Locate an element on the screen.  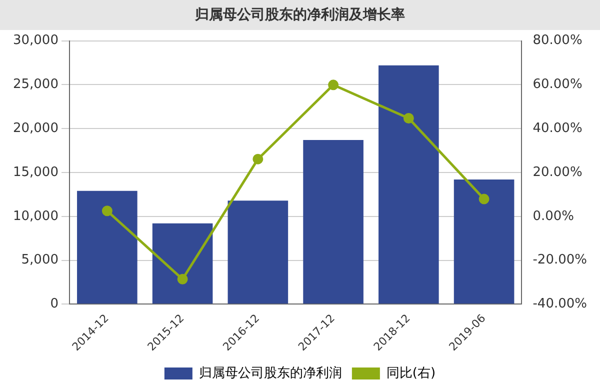
chart-title: 归属母公司股东的净利润及增长率 is located at coordinates (300, 15).